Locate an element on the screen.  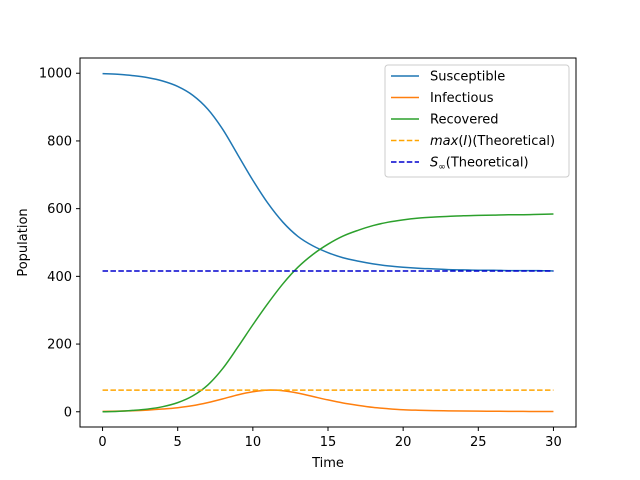
x-tick-label: 5 is located at coordinates (178, 442).